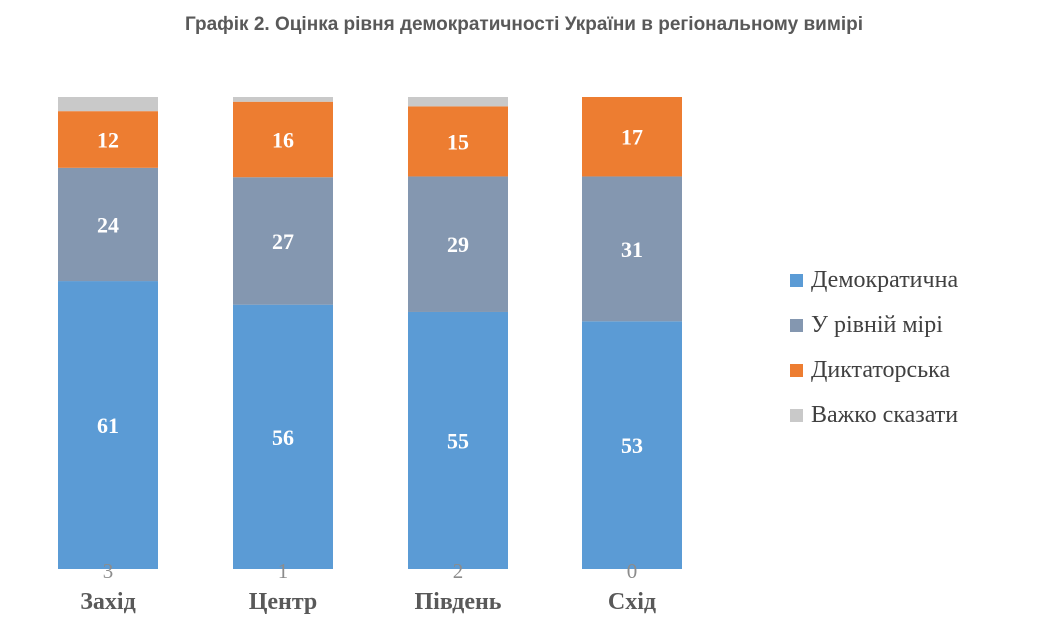 This screenshot has width=1048, height=624. I want to click on data-label-hard-to-say: 3, so click(108, 571).